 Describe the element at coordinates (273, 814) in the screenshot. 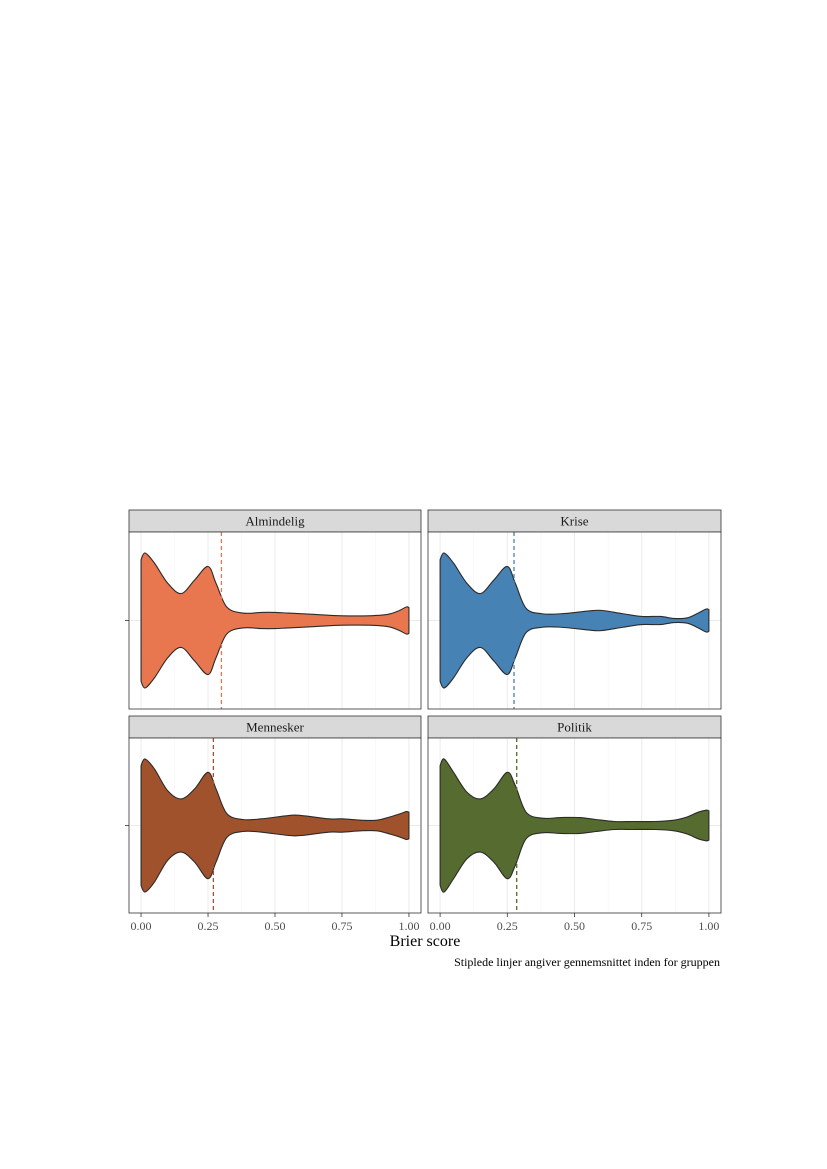

I see `facet-mennesker: Mennesker` at that location.